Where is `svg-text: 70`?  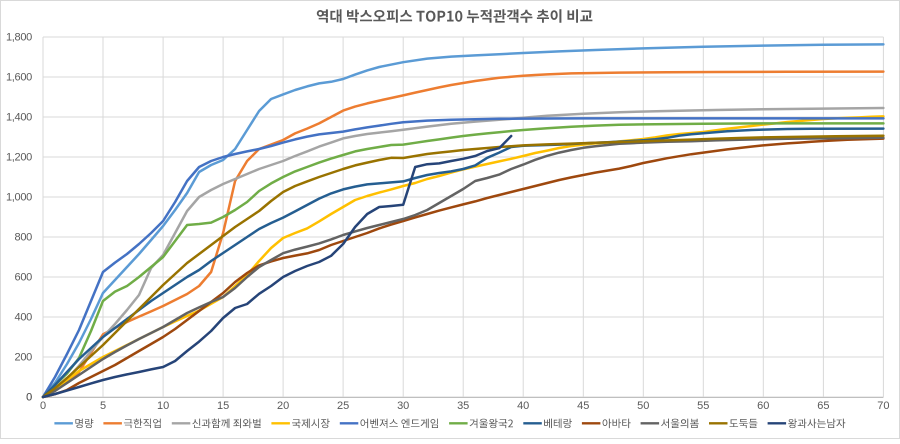
svg-text: 70 is located at coordinates (883, 406).